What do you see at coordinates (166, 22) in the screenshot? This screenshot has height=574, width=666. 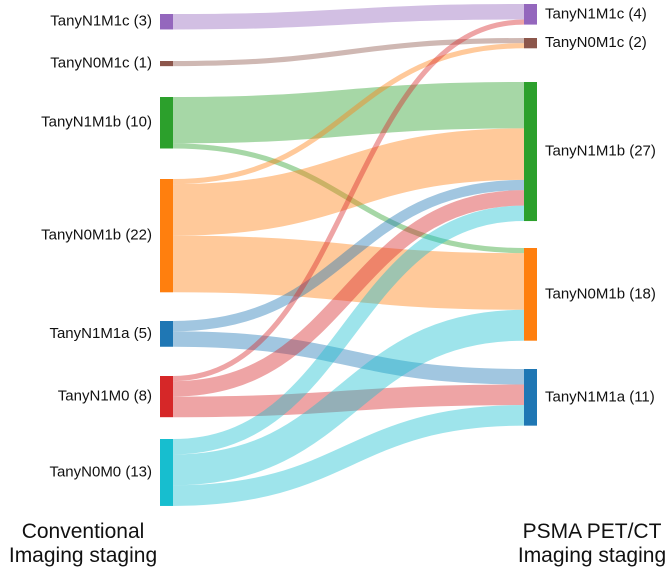 I see `sankey-node-l-n1m1c` at bounding box center [166, 22].